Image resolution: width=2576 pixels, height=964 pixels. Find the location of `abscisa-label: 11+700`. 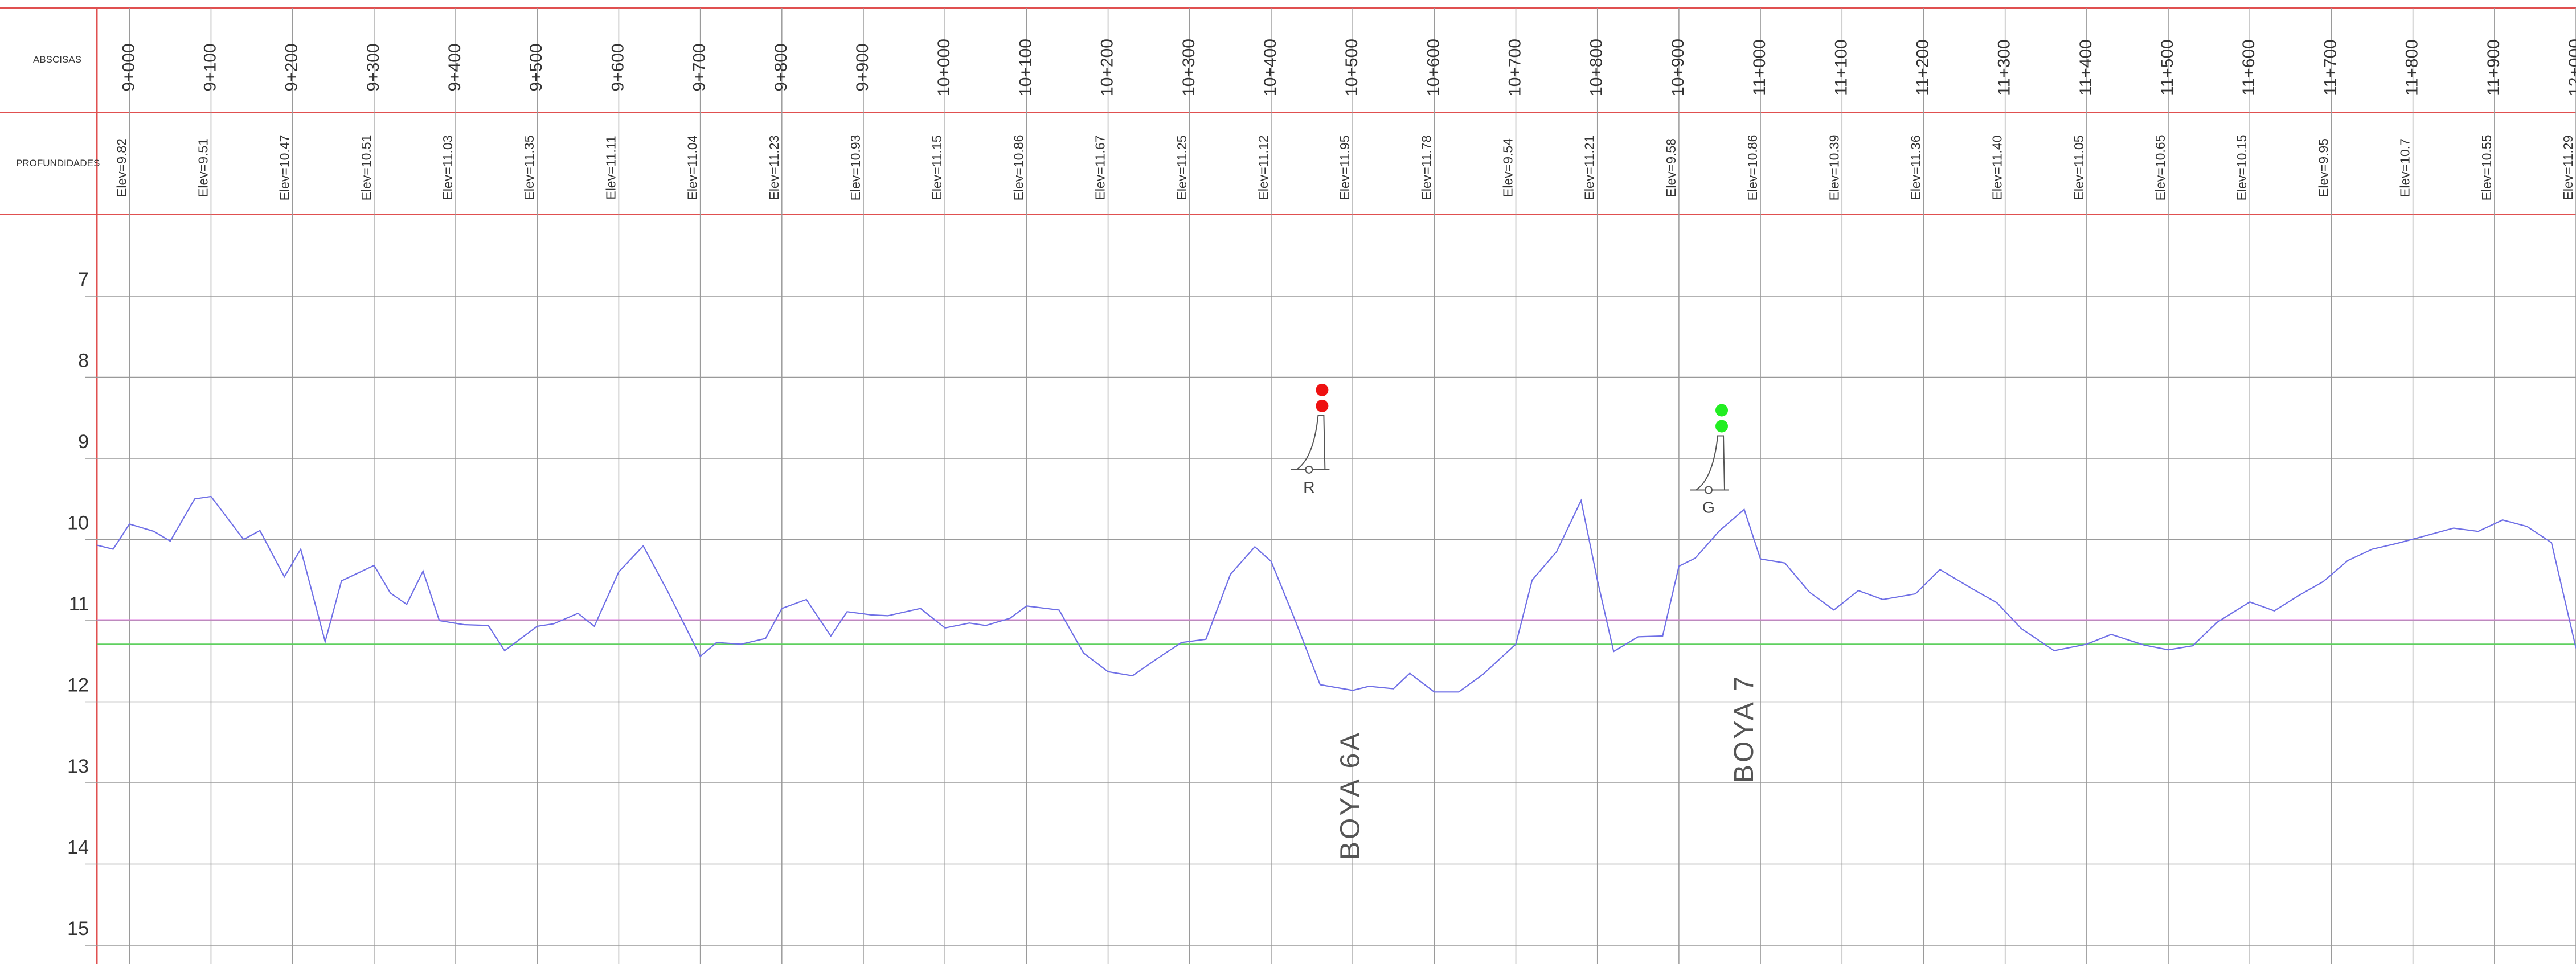

abscisa-label: 11+700 is located at coordinates (2330, 67).